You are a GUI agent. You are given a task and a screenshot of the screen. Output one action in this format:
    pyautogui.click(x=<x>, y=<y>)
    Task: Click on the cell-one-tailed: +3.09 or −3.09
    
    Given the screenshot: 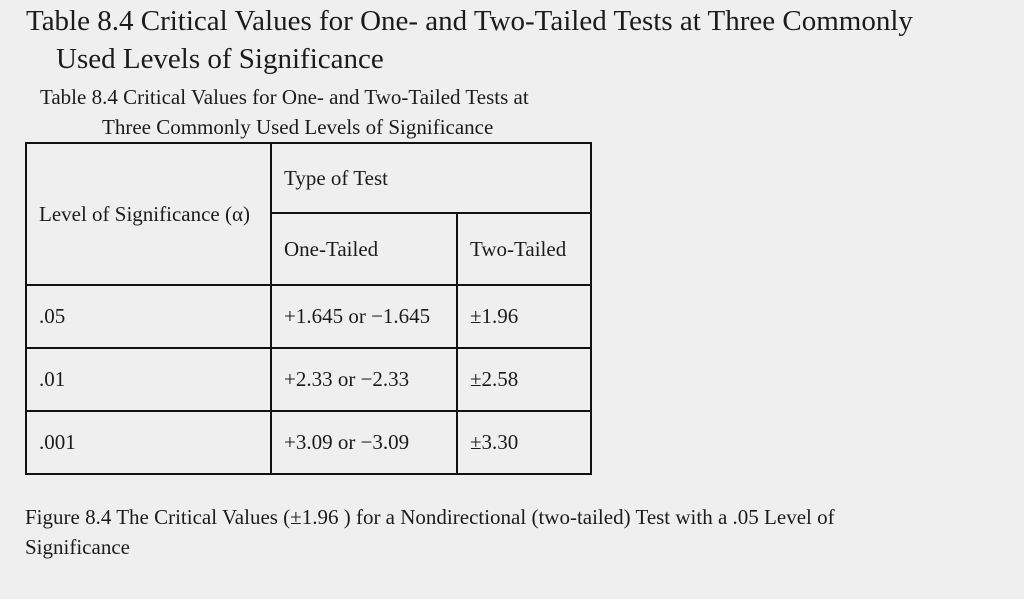 What is the action you would take?
    pyautogui.click(x=364, y=442)
    